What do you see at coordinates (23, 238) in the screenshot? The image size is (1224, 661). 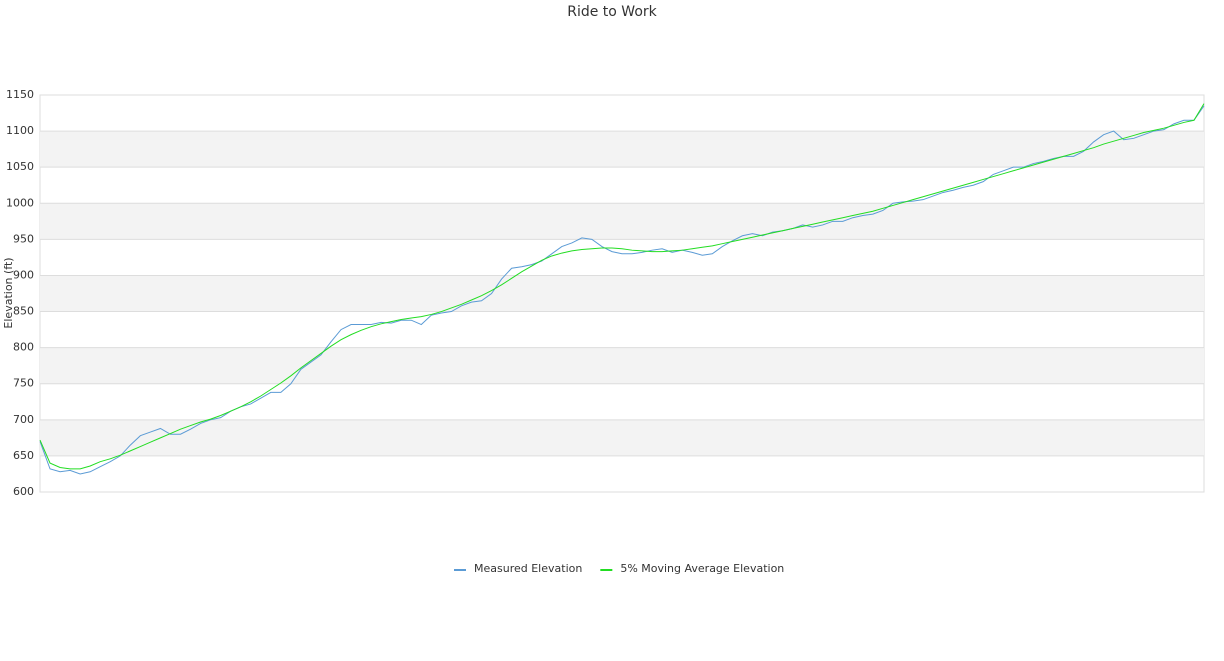 I see `y-tick-label: 950` at bounding box center [23, 238].